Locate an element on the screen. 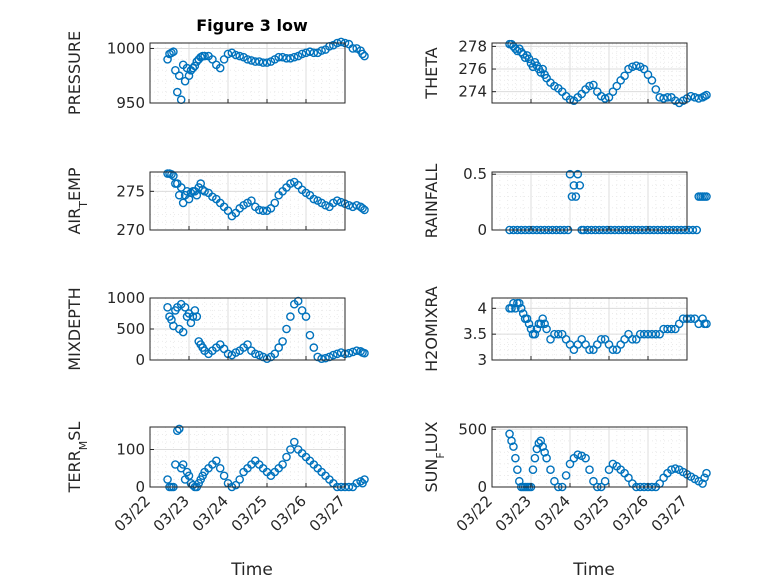  y-tick-label: 278 is located at coordinates (472, 46).